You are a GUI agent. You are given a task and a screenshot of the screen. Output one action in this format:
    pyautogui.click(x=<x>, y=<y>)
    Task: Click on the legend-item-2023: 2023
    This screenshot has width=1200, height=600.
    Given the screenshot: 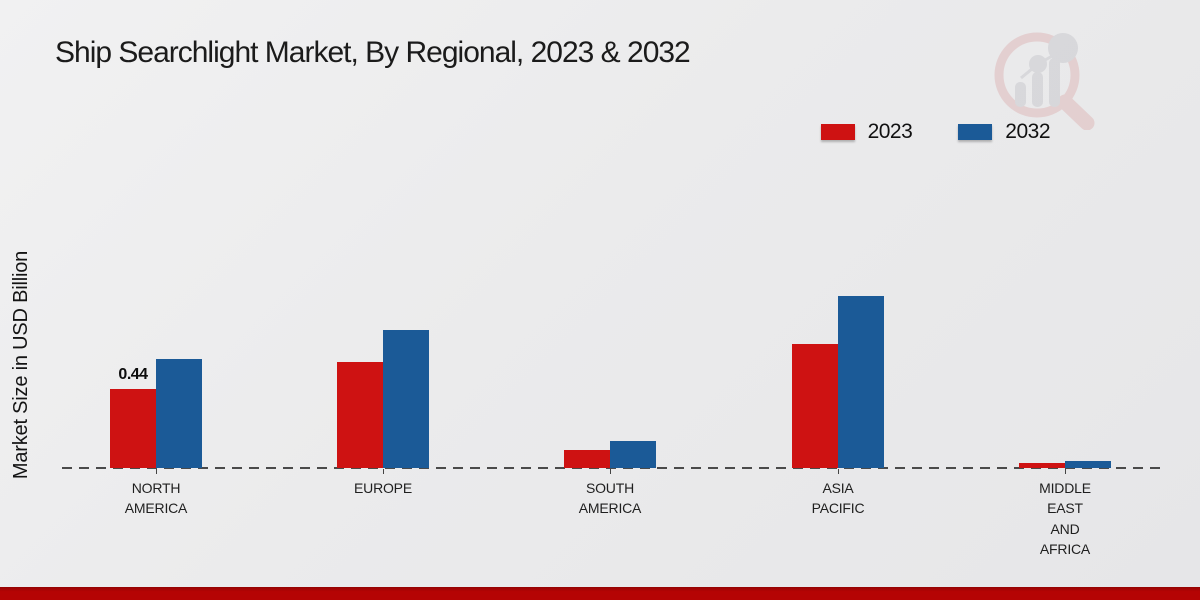 What is the action you would take?
    pyautogui.click(x=866, y=132)
    